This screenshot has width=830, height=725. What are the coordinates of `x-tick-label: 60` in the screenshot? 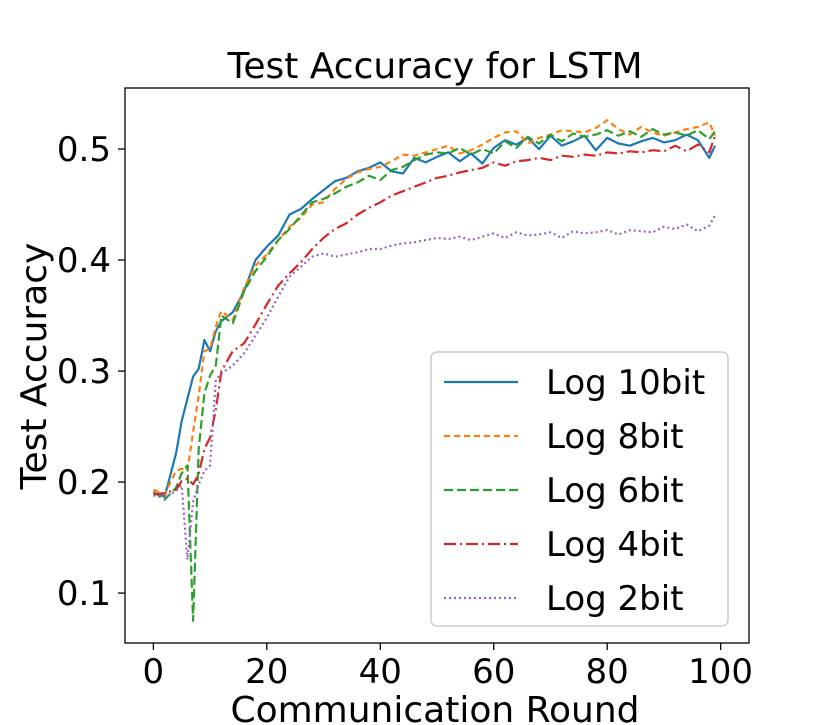 It's located at (493, 672).